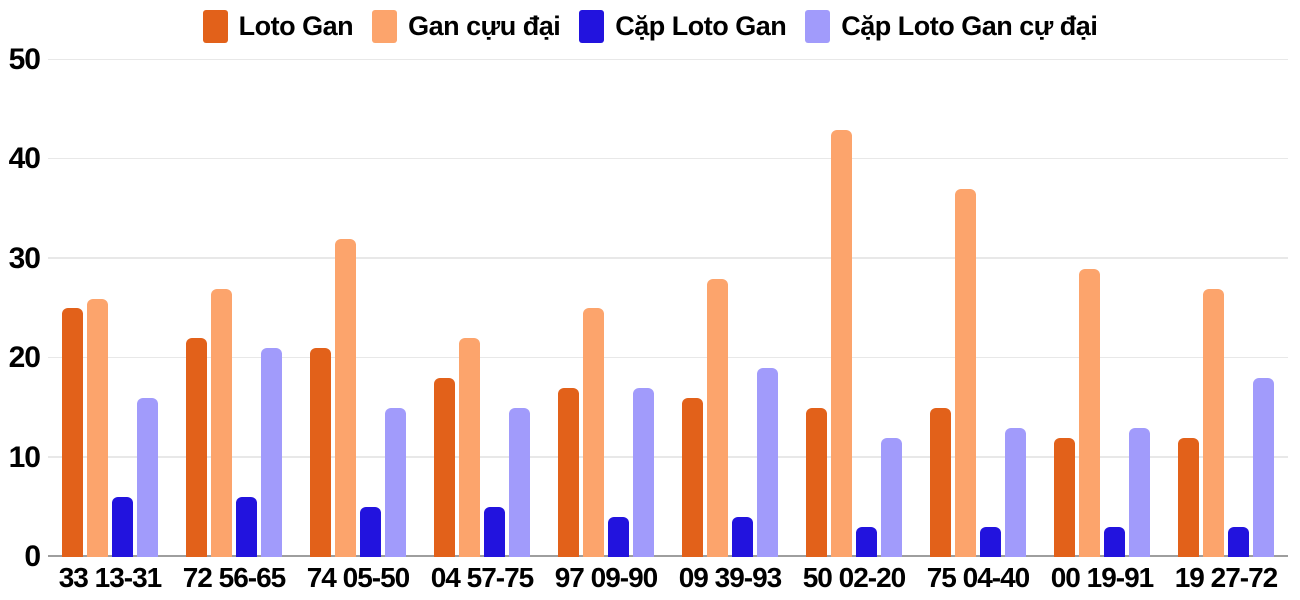 This screenshot has width=1300, height=600. Describe the element at coordinates (1226, 577) in the screenshot. I see `x-tick-label: 19 27-72` at that location.